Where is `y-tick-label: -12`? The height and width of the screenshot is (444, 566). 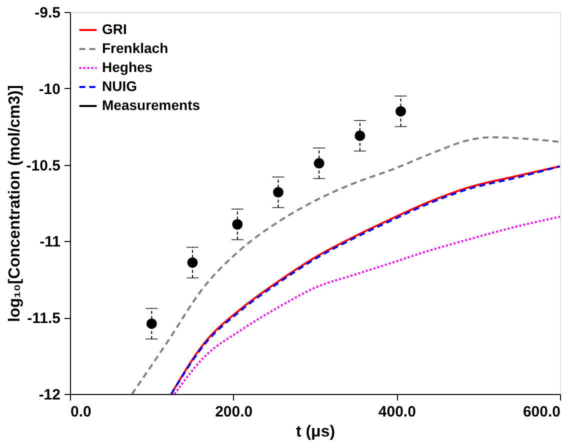 y-tick-label: -12 is located at coordinates (49, 395).